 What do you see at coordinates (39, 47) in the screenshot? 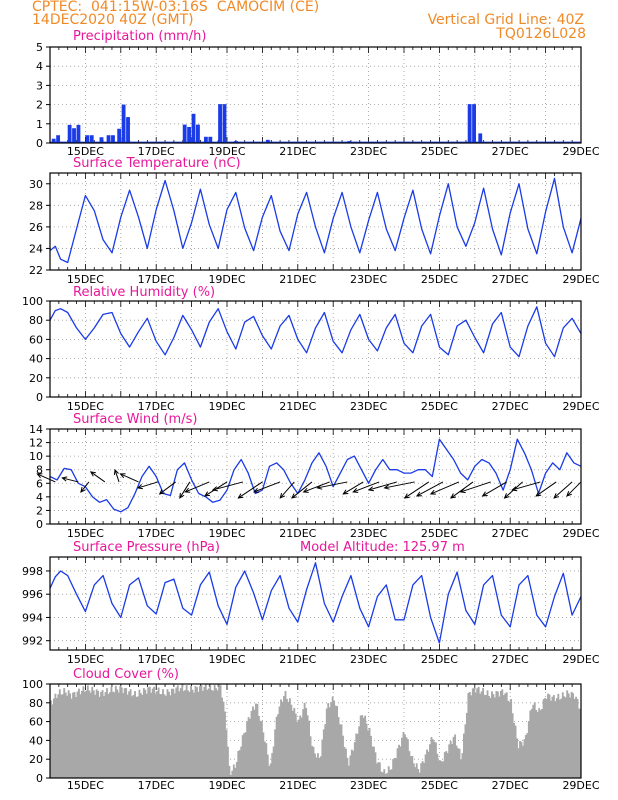
I see `y-tick-label: 5` at bounding box center [39, 47].